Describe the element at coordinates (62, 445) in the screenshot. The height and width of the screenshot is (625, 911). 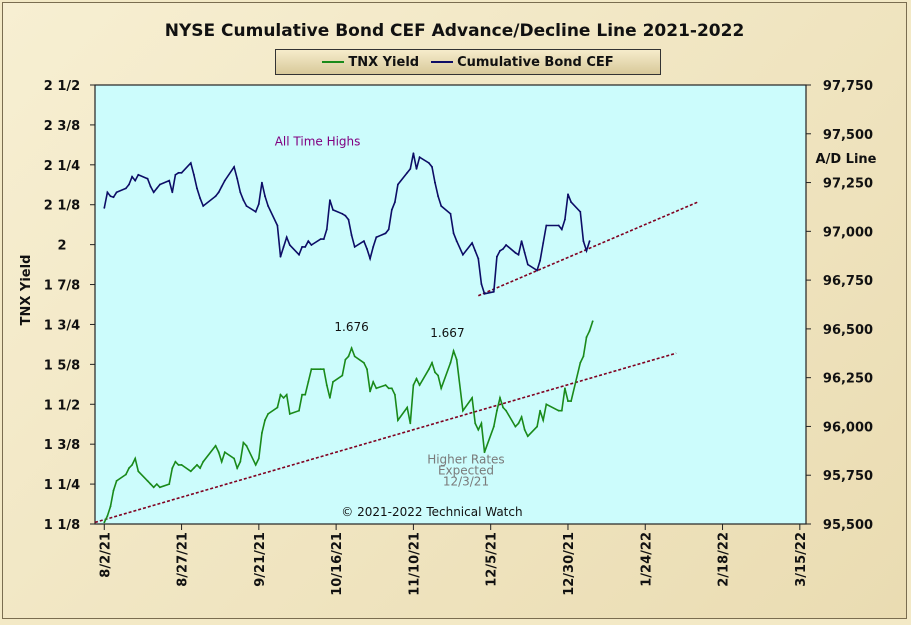
I see `left-tick-label: 1 3/8` at that location.